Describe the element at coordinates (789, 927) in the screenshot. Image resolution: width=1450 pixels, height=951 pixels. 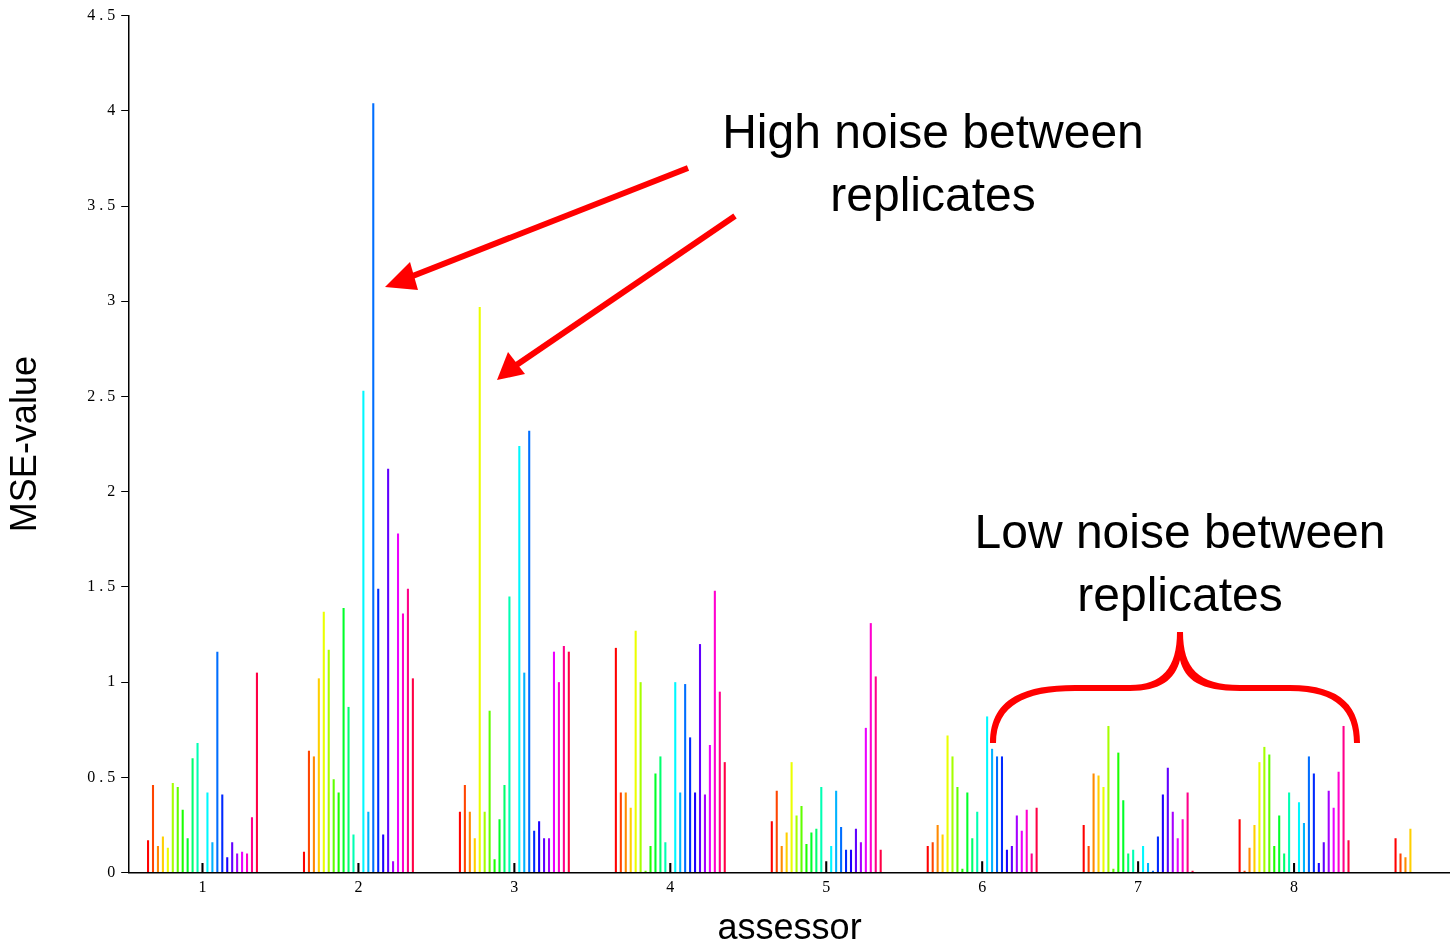
I see `x-axis-title: assessor` at that location.